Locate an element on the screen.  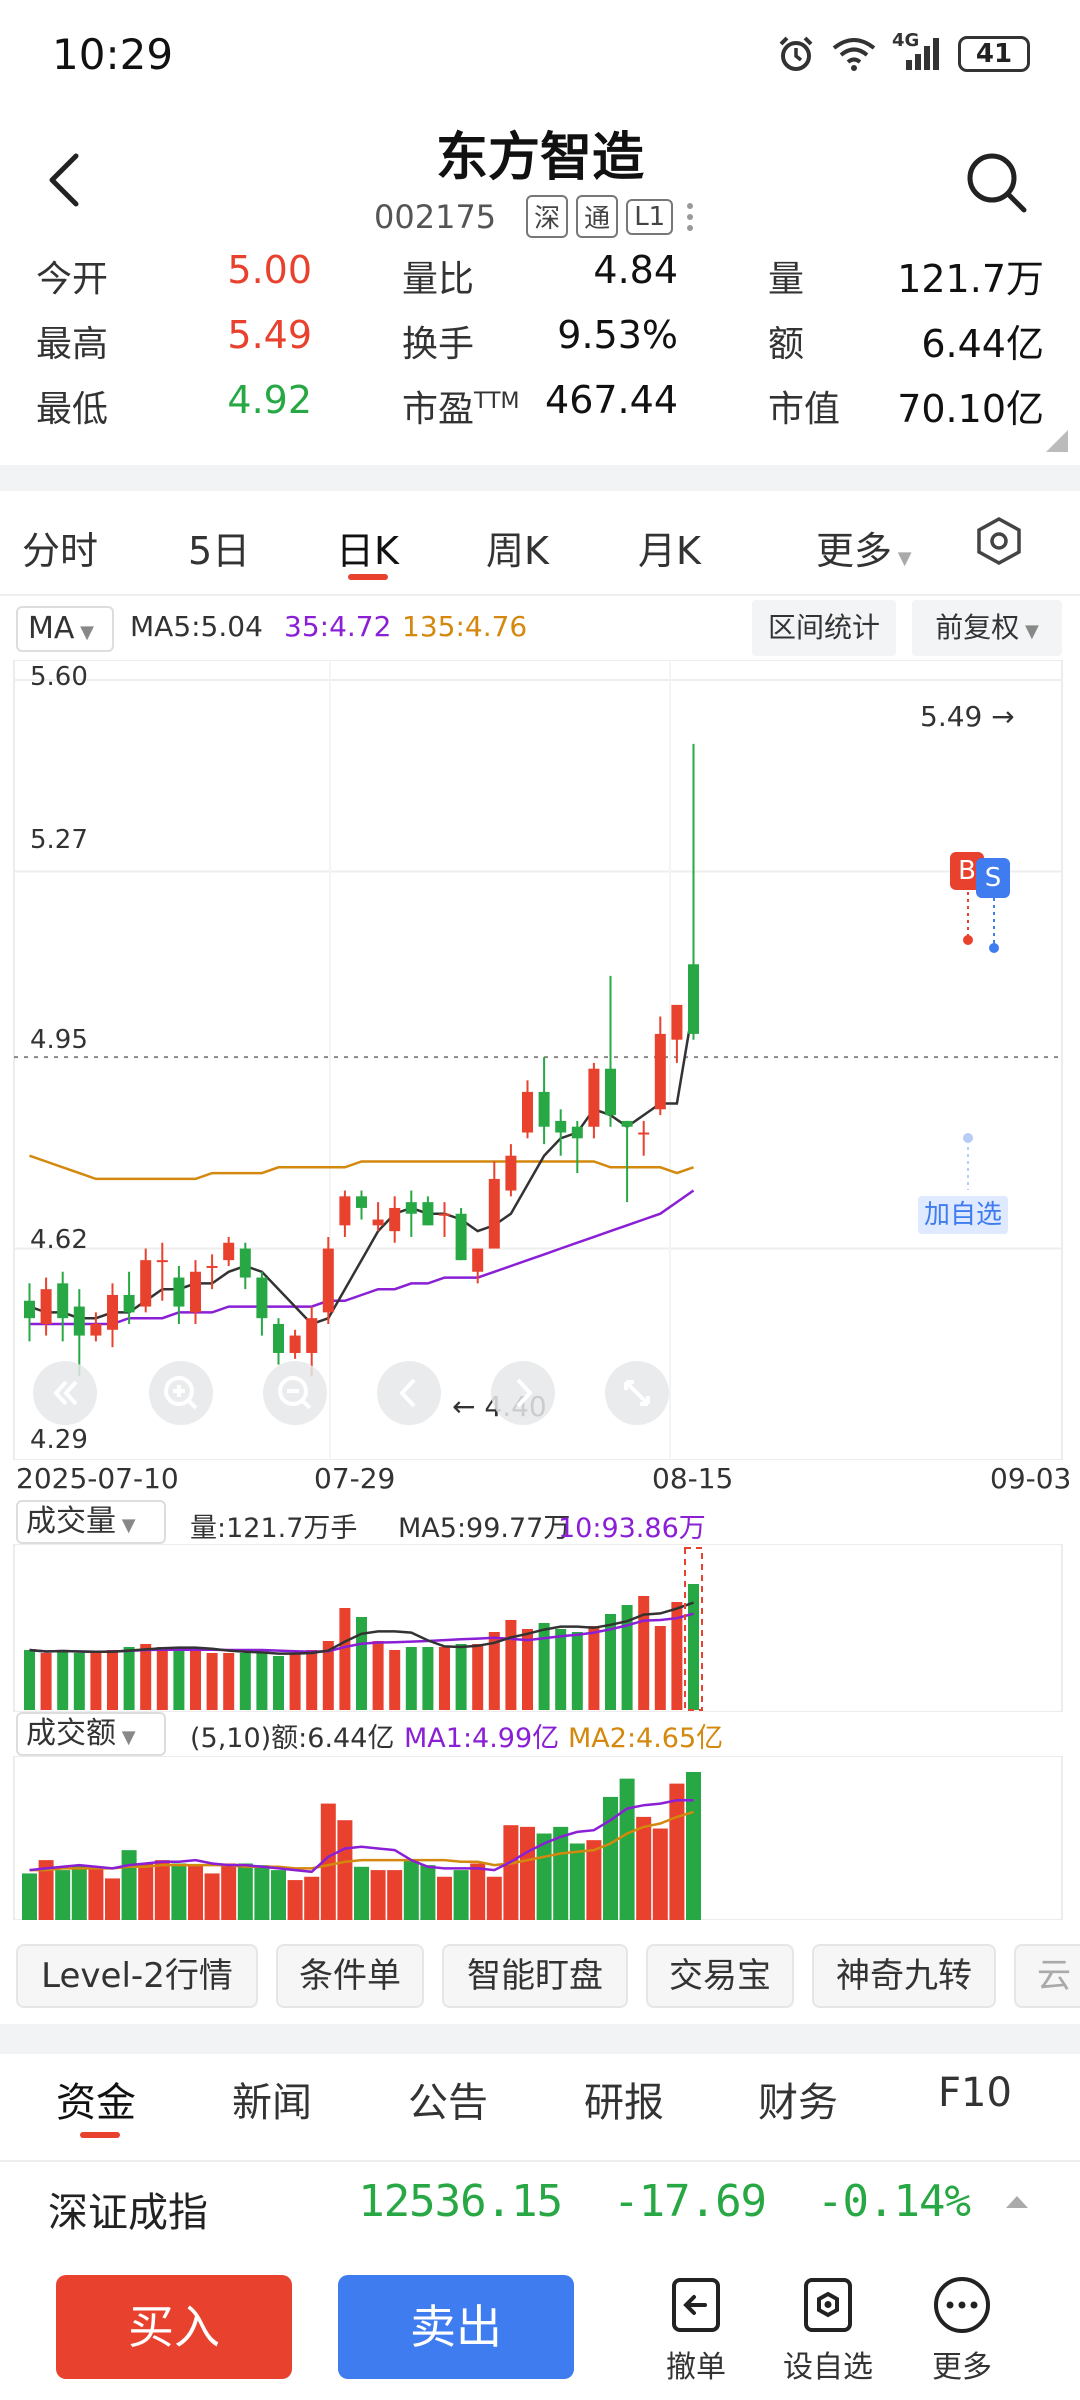
low-label: 最低 is located at coordinates (72, 409).